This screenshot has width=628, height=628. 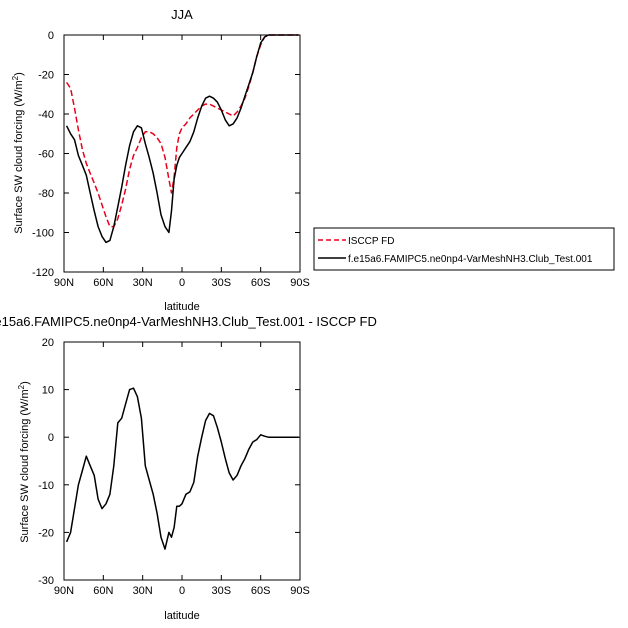 I want to click on bottom-x-axis-title: latitude, so click(x=181, y=616).